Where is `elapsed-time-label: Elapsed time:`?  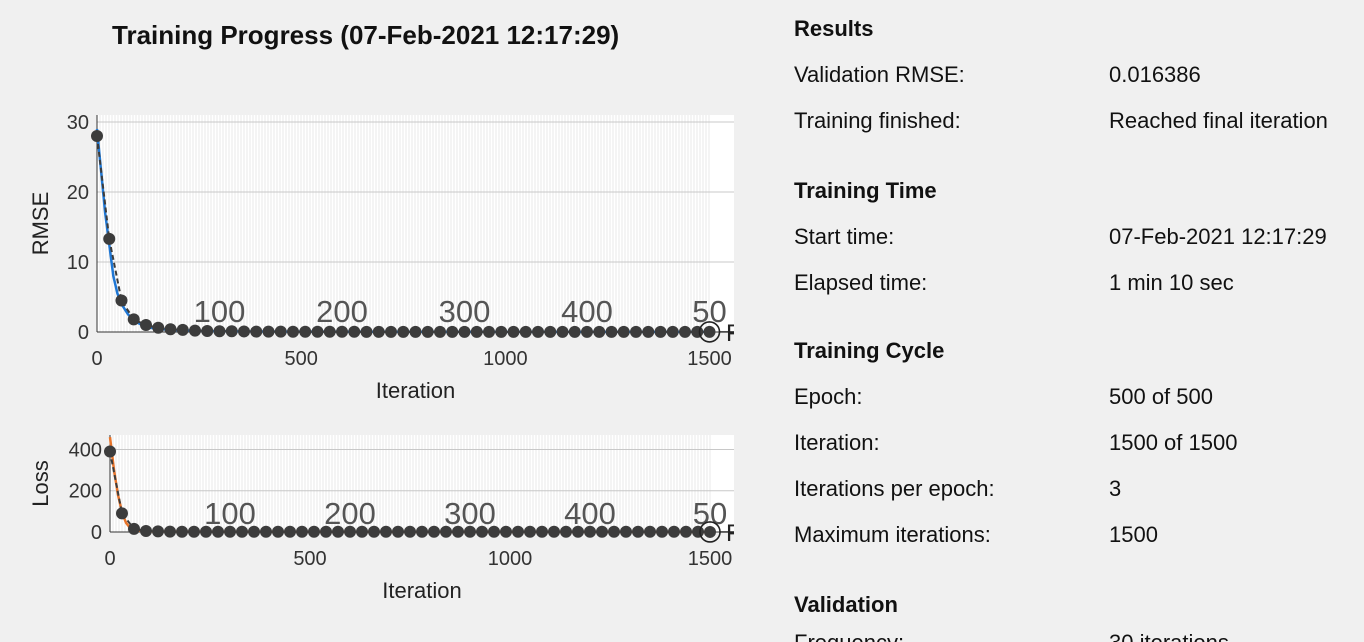 elapsed-time-label: Elapsed time: is located at coordinates (861, 282).